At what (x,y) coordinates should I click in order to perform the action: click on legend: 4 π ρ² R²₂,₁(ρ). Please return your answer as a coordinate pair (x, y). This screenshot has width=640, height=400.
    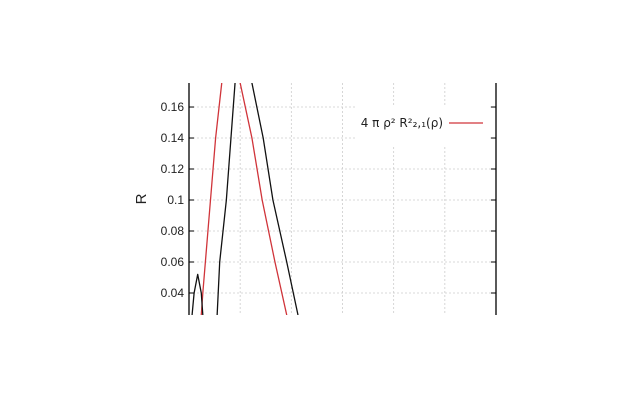
    Looking at the image, I should click on (422, 126).